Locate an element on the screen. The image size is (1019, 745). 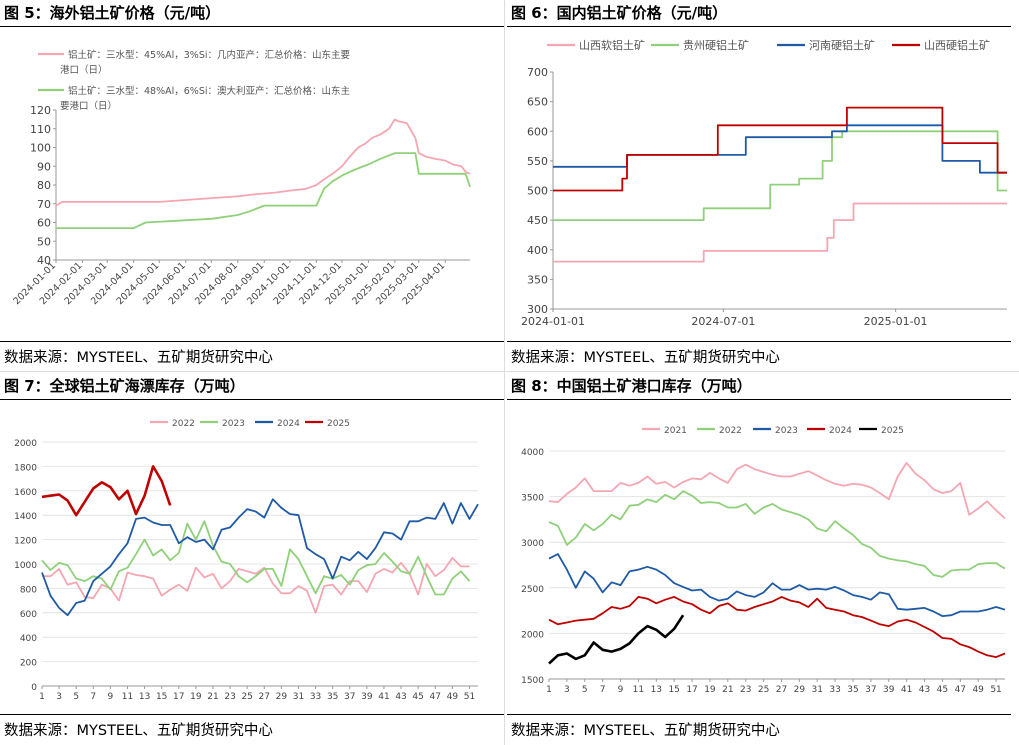
legend-label: 铝土矿：三水型：48%Al，6%Si：澳大利亚产：汇总价格：山东主 is located at coordinates (209, 91).